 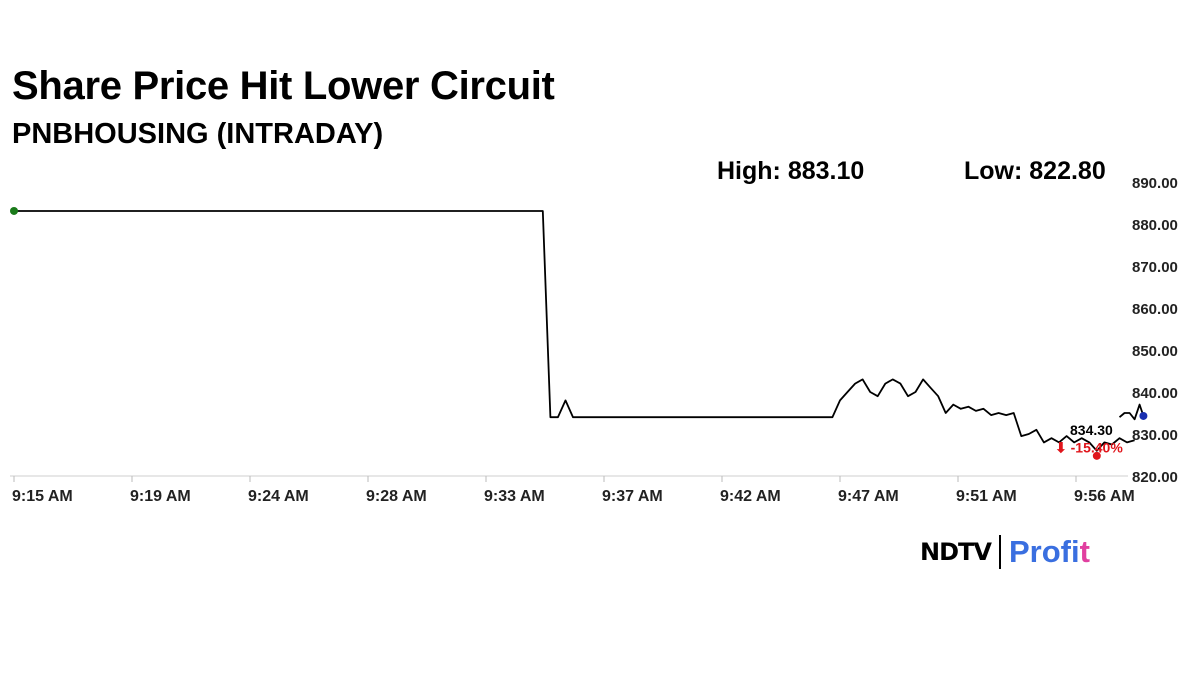 I want to click on x-tick-label: 9:15 AM, so click(x=42, y=496).